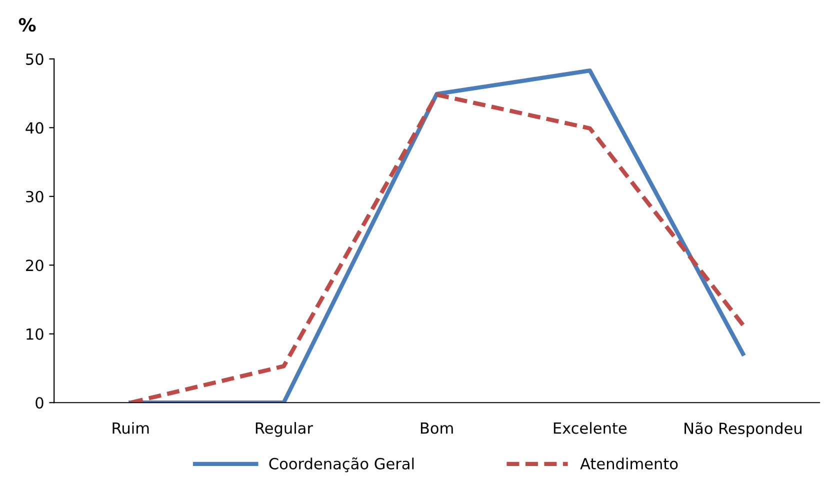 This screenshot has height=491, width=832. Describe the element at coordinates (35, 128) in the screenshot. I see `y-tick-label: 40` at that location.